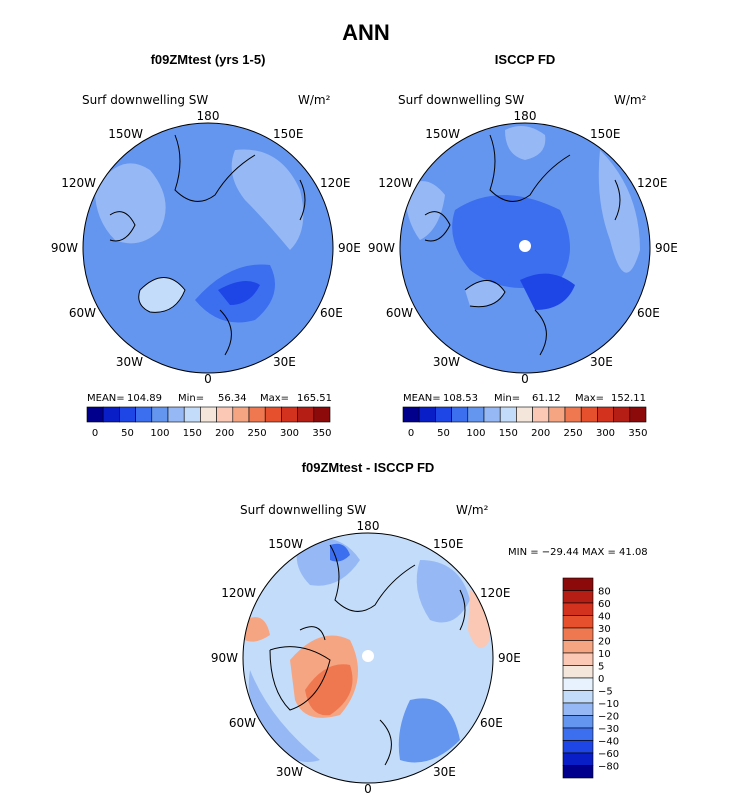 The height and width of the screenshot is (798, 733). Describe the element at coordinates (604, 592) in the screenshot. I see `colorbar-tick-label: 80` at that location.